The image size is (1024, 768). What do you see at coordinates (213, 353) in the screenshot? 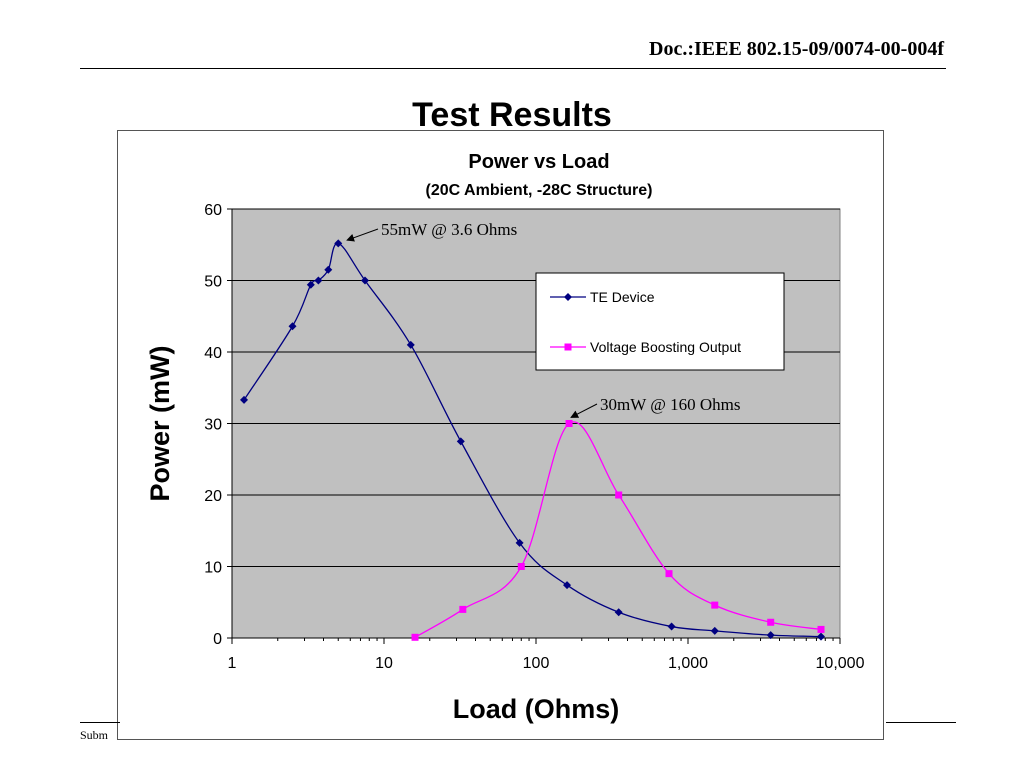
I see `y-tick-label: 40` at bounding box center [213, 353].